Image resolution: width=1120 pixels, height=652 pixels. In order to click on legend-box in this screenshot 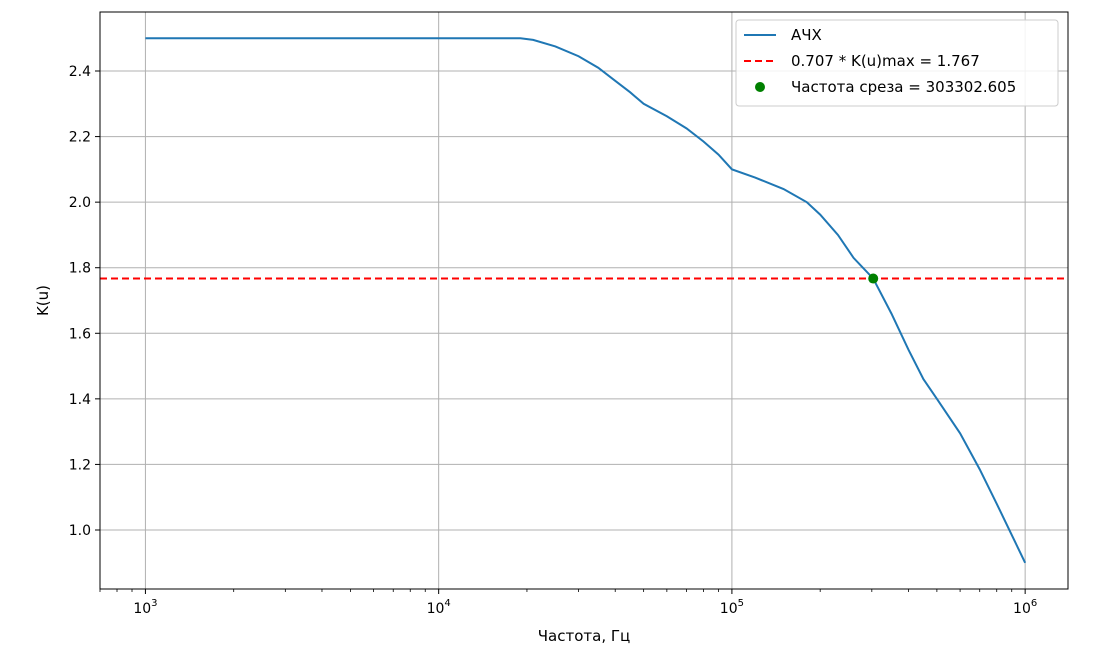, I will do `click(897, 63)`.